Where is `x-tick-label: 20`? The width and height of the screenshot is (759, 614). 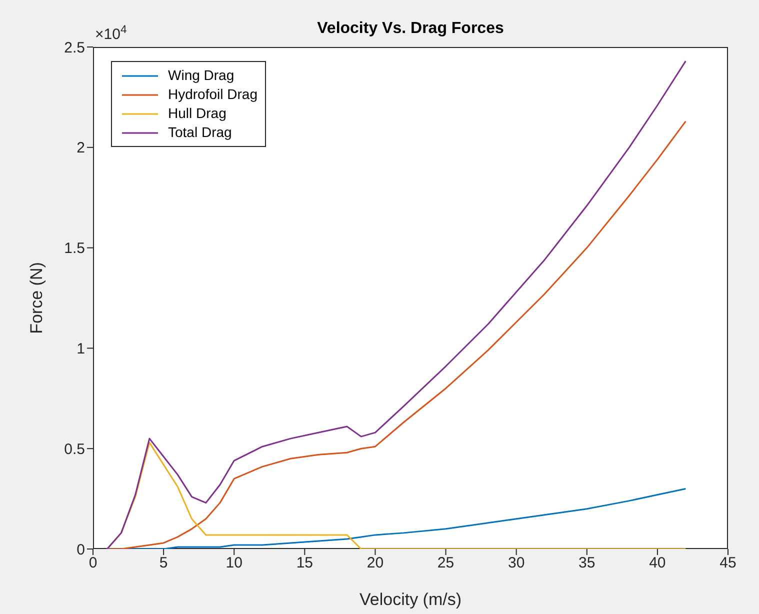 x-tick-label: 20 is located at coordinates (375, 563).